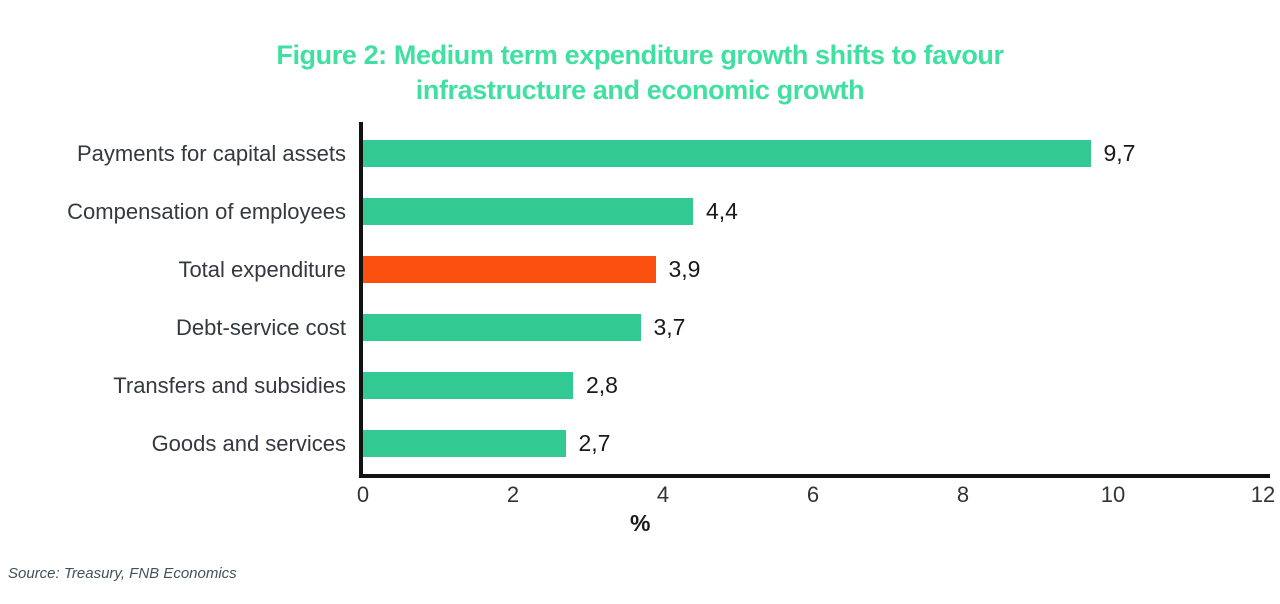 This screenshot has width=1280, height=604. Describe the element at coordinates (248, 443) in the screenshot. I see `category-label: Goods and services` at that location.